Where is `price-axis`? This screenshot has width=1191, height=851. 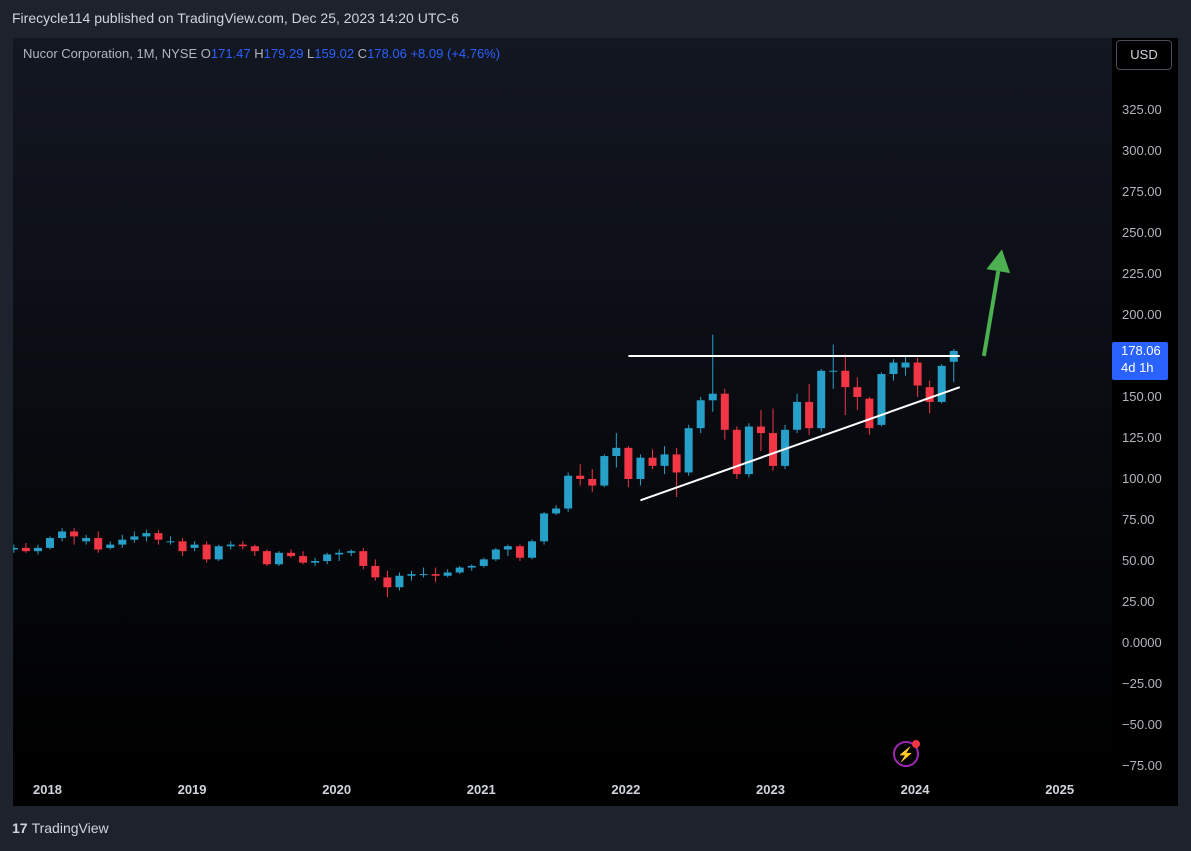 price-axis is located at coordinates (1145, 405).